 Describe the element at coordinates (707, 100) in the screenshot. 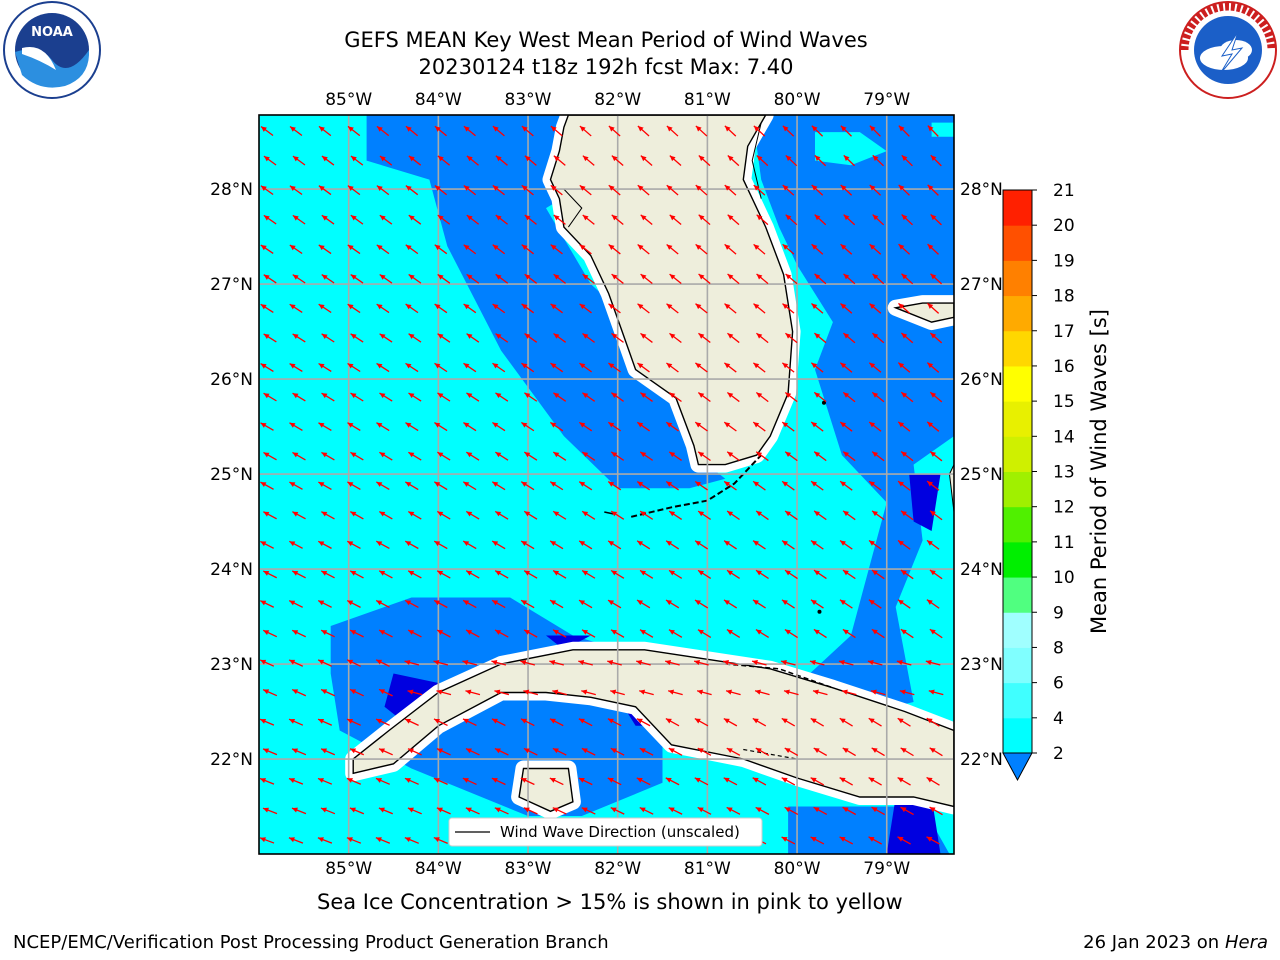

I see `lon-tick-label: 81°W` at that location.